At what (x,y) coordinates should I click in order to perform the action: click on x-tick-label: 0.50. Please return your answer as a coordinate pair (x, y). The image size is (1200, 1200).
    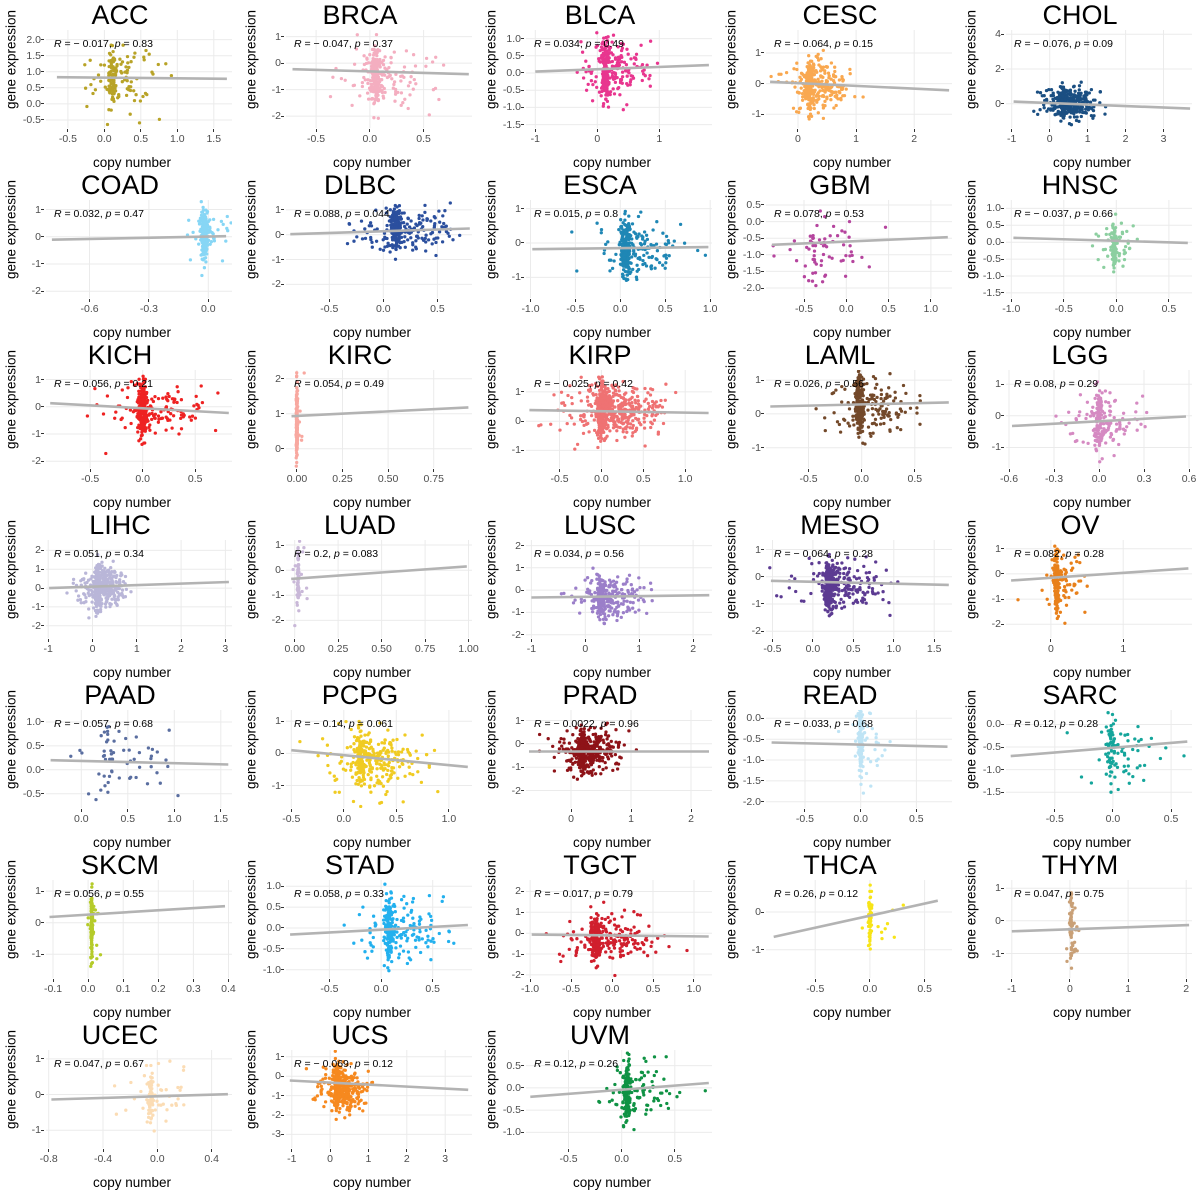
    Looking at the image, I should click on (381, 649).